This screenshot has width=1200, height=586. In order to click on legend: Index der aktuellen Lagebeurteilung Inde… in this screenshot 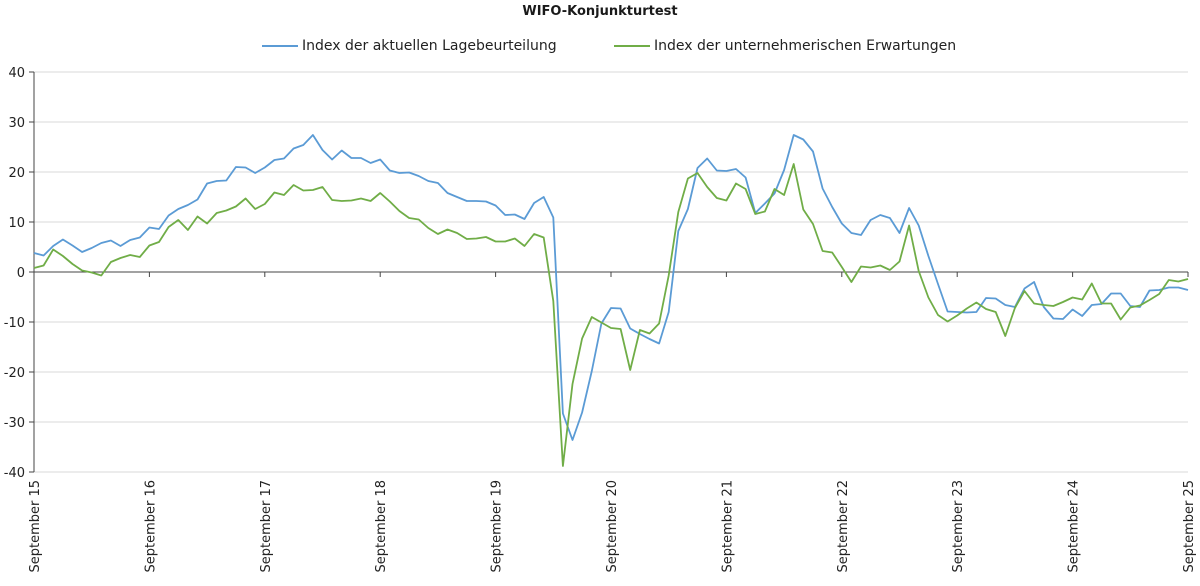, I will do `click(600, 48)`.